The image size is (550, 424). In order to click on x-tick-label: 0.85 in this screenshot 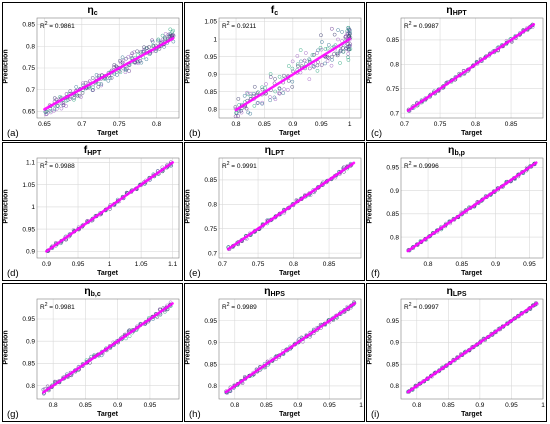, I will do `click(85, 405)`.